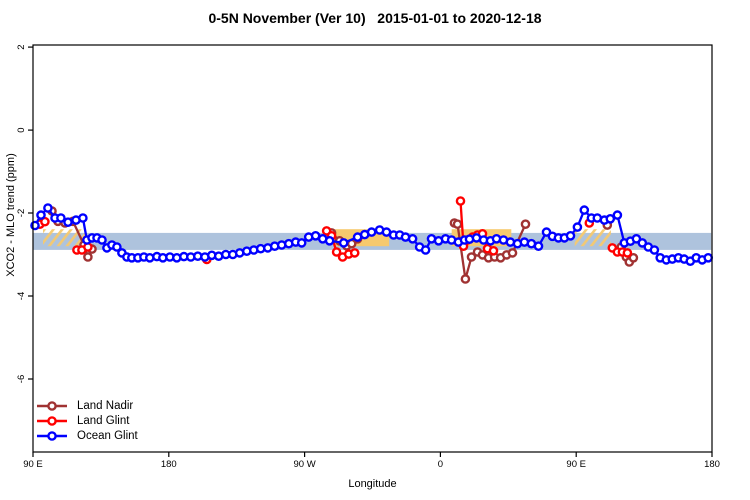 Image resolution: width=750 pixels, height=500 pixels. What do you see at coordinates (21, 379) in the screenshot?
I see `y-tick-label: -6` at bounding box center [21, 379].